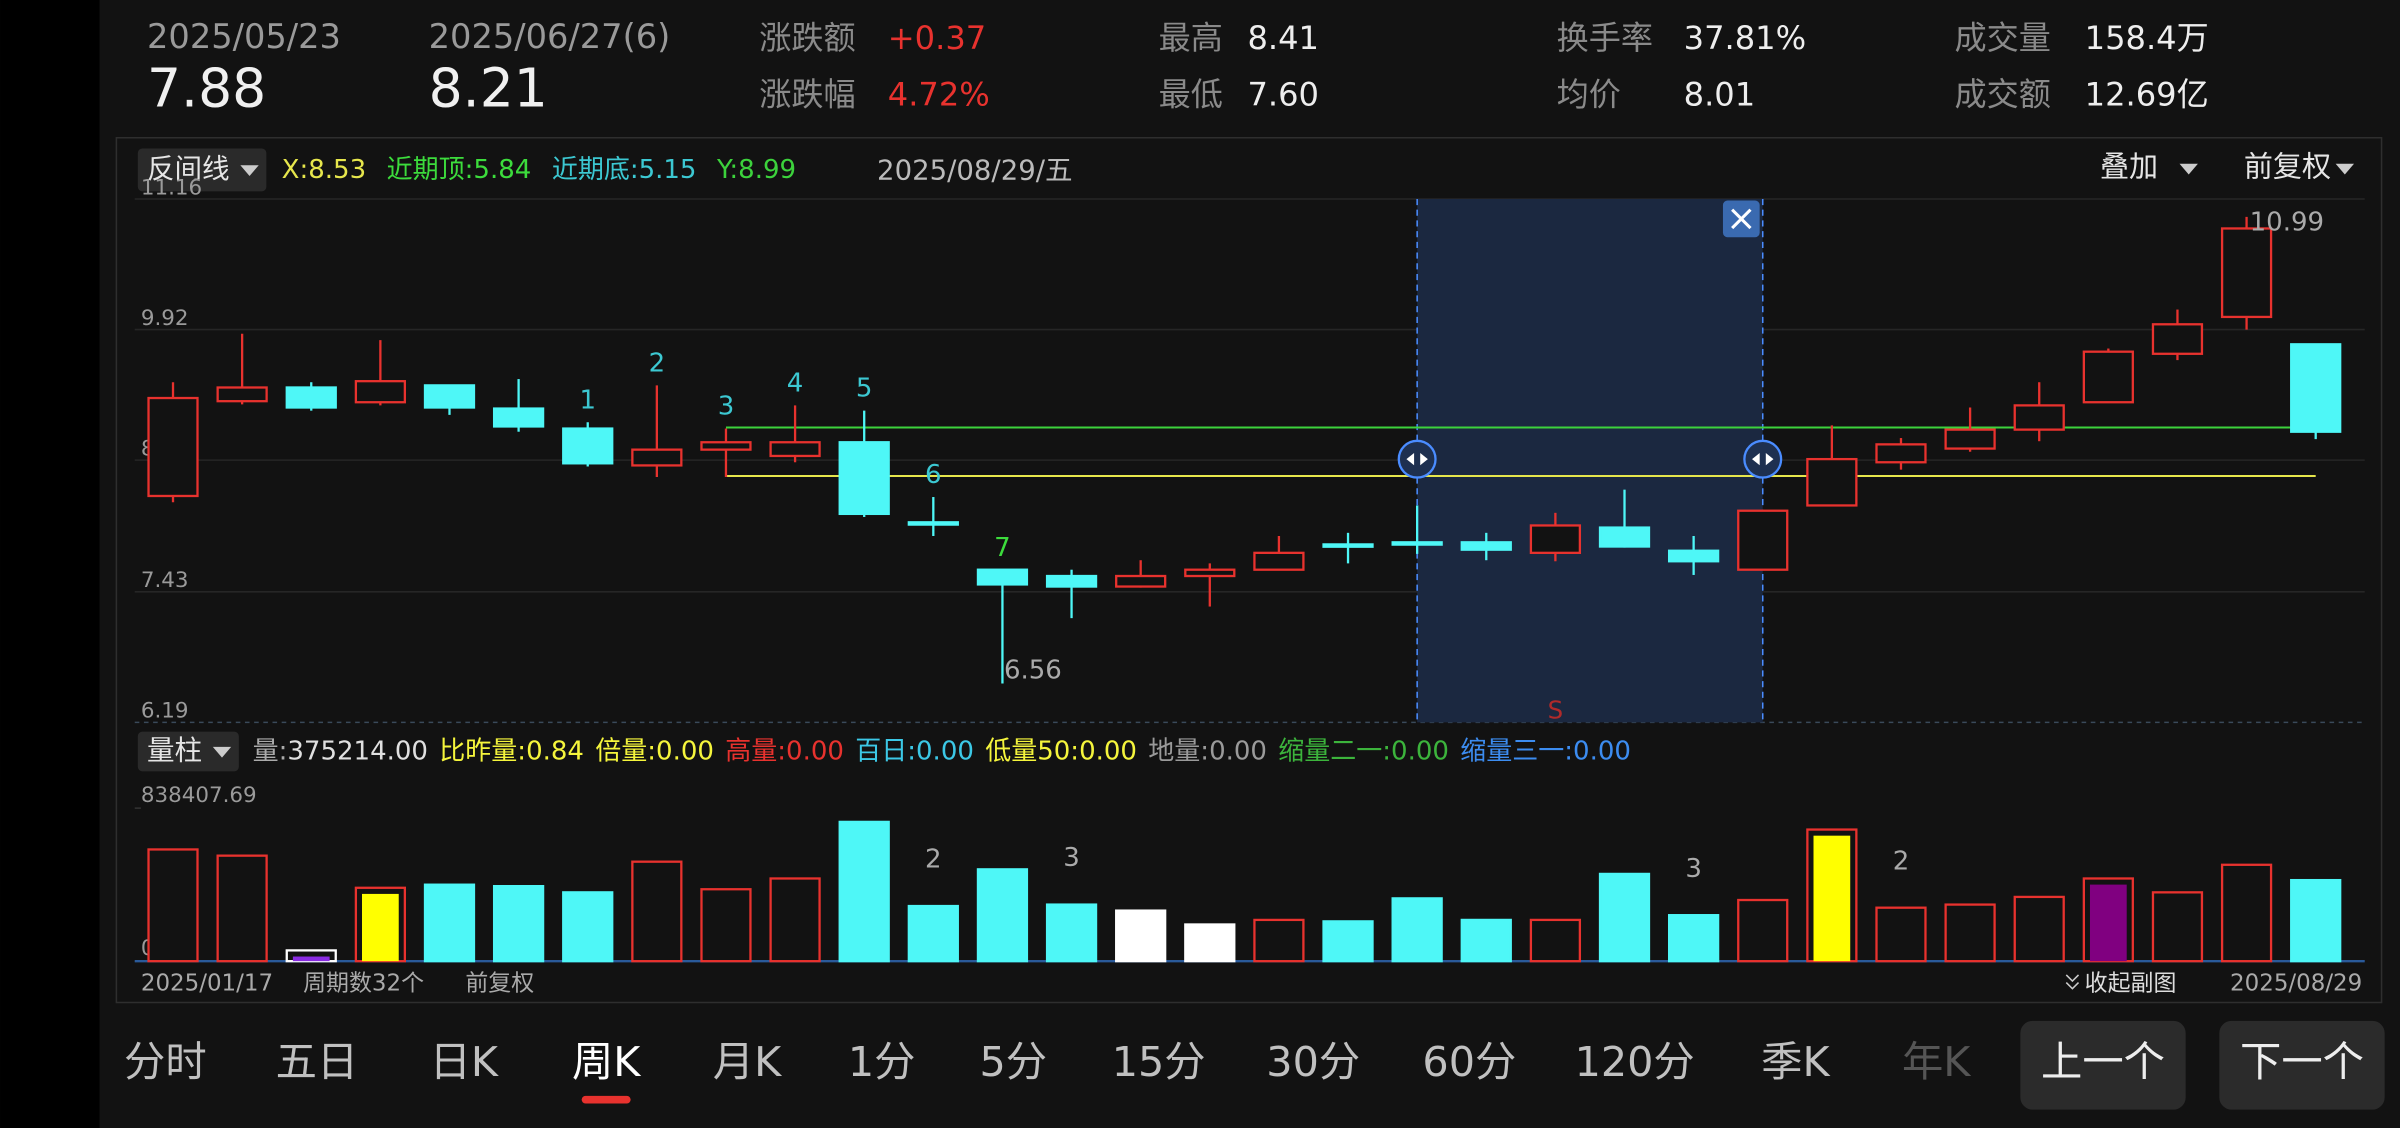 The height and width of the screenshot is (1128, 2400). I want to click on period-tab: 分时, so click(165, 1062).